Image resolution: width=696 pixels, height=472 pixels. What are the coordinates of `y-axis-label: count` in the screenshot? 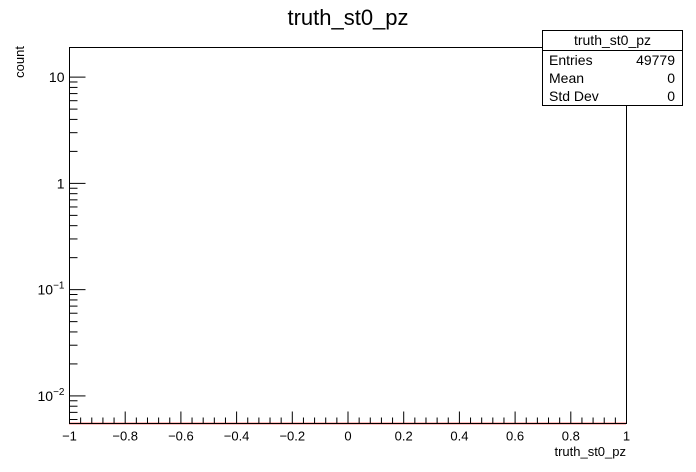 It's located at (19, 62).